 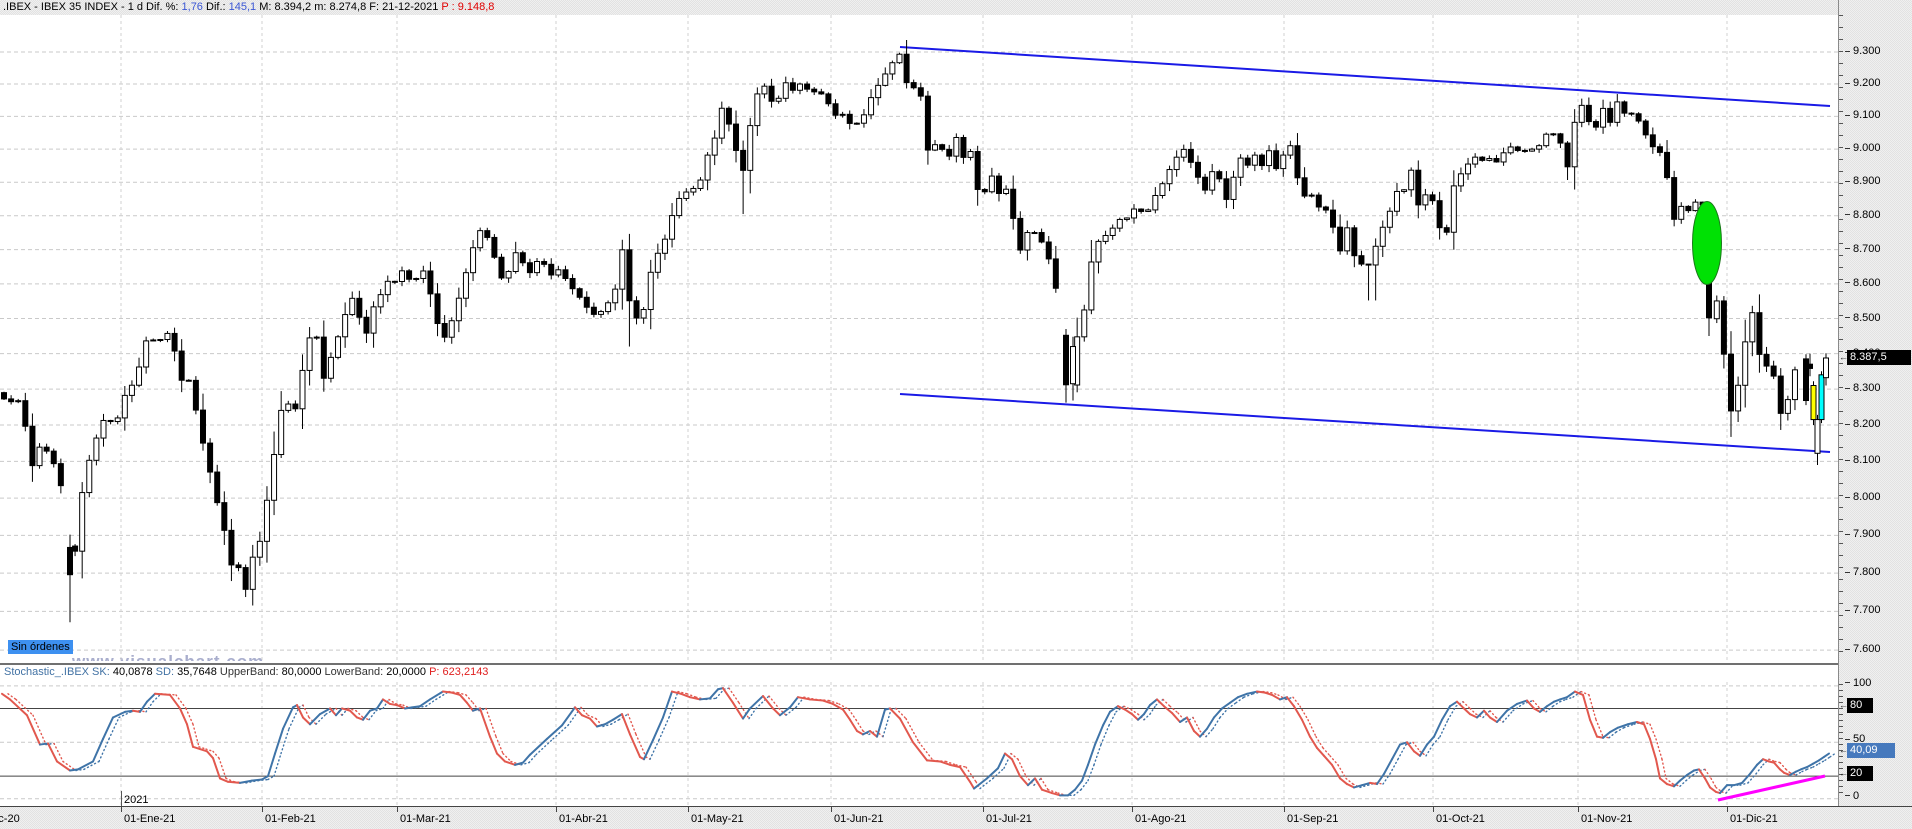 I want to click on date-tick, so click(x=1433, y=809).